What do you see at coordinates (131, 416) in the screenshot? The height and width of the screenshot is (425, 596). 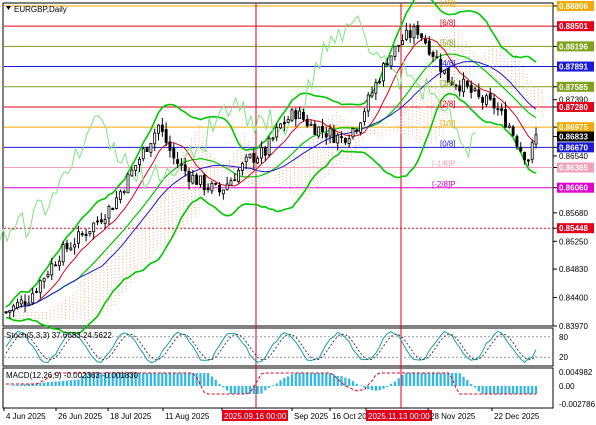 I see `time-label: 18 Jul 2025` at bounding box center [131, 416].